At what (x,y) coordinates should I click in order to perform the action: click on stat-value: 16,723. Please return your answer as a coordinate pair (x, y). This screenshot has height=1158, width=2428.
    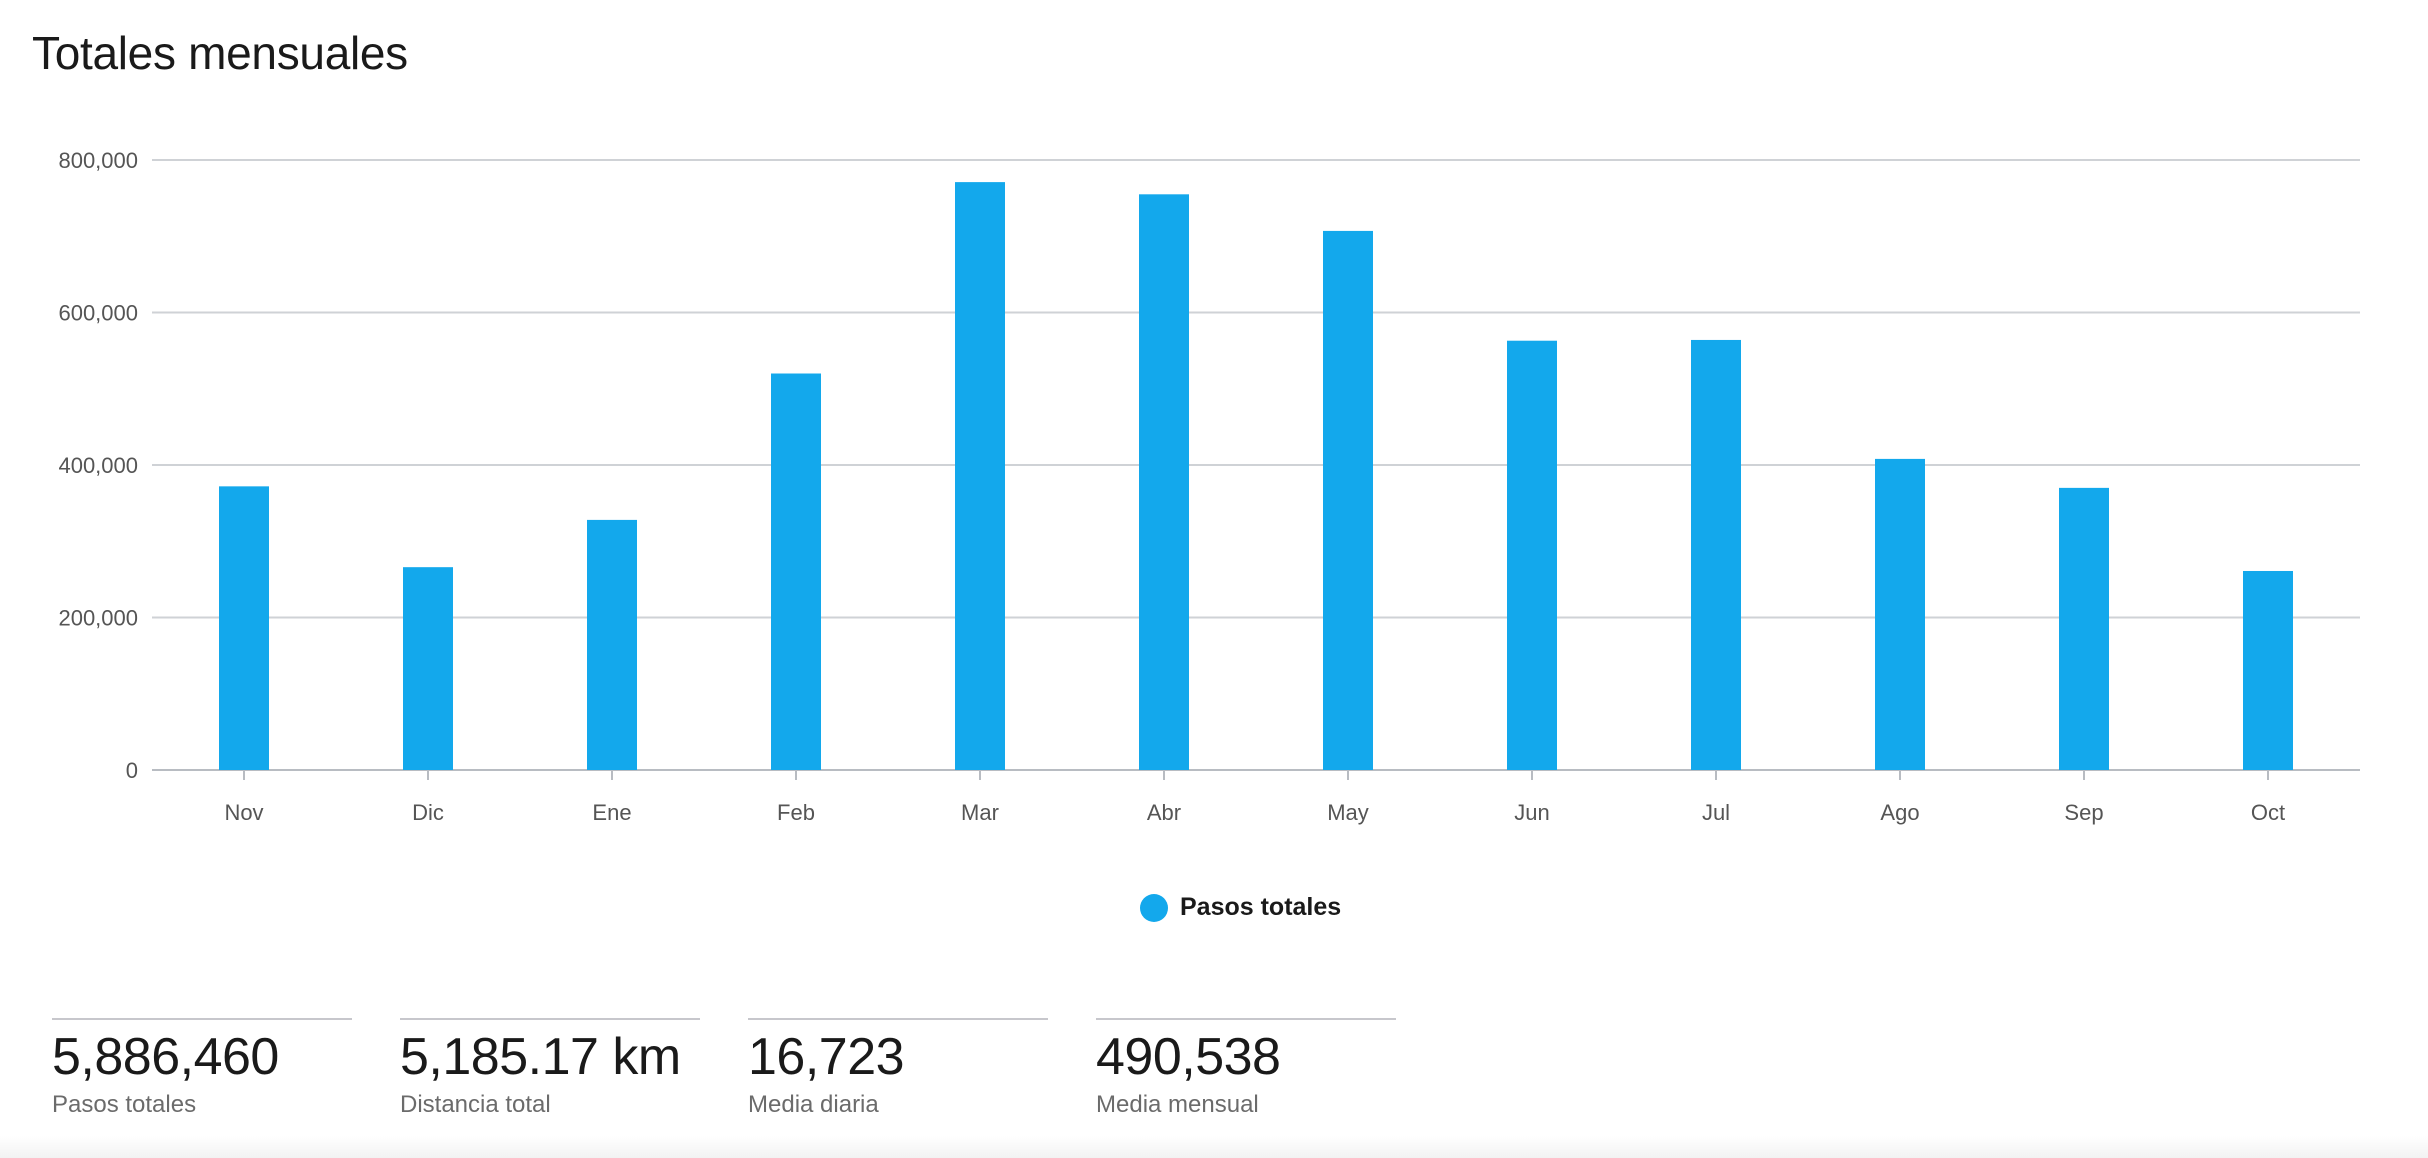
    Looking at the image, I should click on (826, 1057).